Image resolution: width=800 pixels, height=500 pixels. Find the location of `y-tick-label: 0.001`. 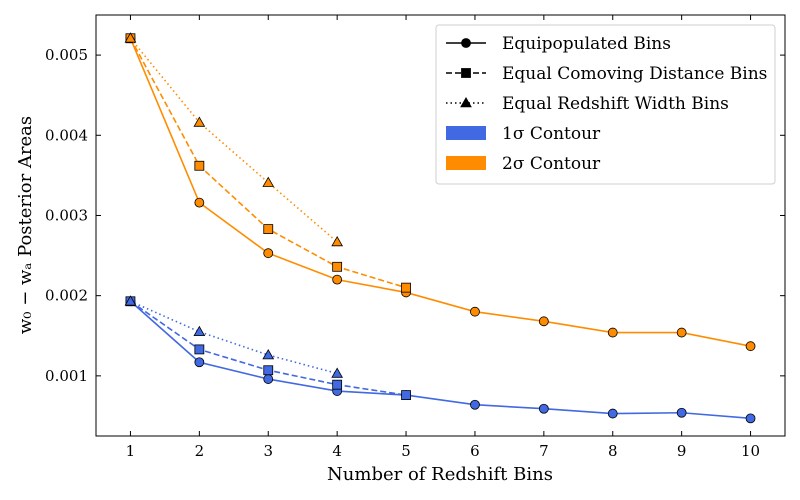

y-tick-label: 0.001 is located at coordinates (66, 376).